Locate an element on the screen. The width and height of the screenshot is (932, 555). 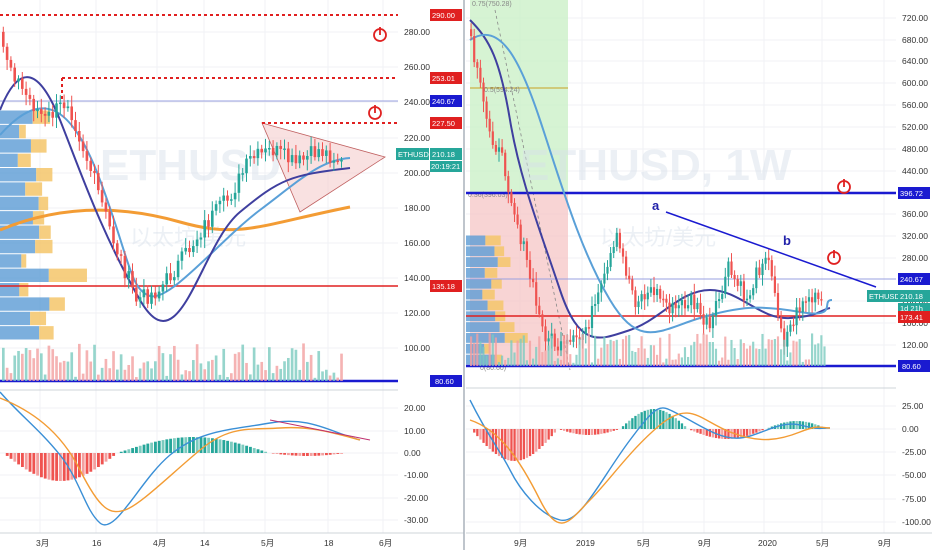
time-tick-label: 4月 is located at coordinates (159, 543).